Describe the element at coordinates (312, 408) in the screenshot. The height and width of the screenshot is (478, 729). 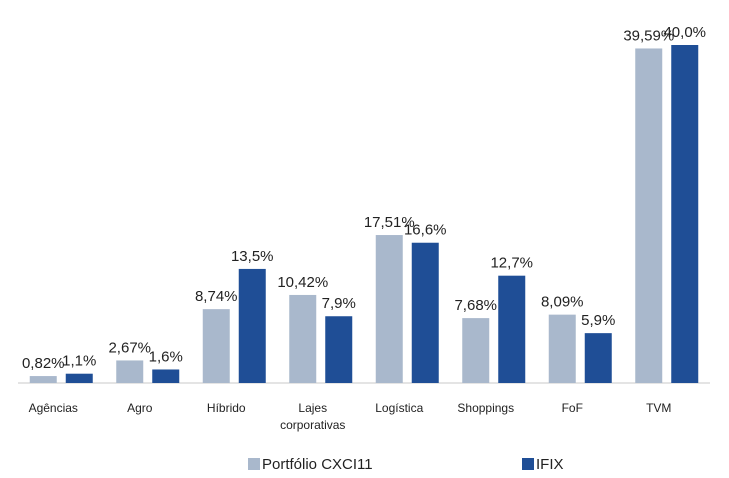
I see `x-tick-label-line: Lajes` at that location.